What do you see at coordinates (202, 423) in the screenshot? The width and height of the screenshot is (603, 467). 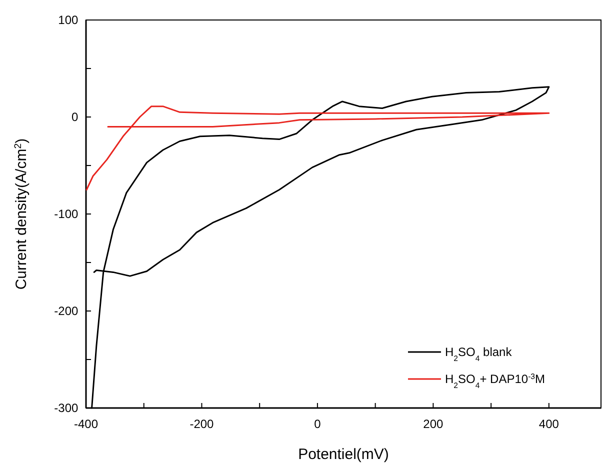 I see `x-tick-label: -200` at bounding box center [202, 423].